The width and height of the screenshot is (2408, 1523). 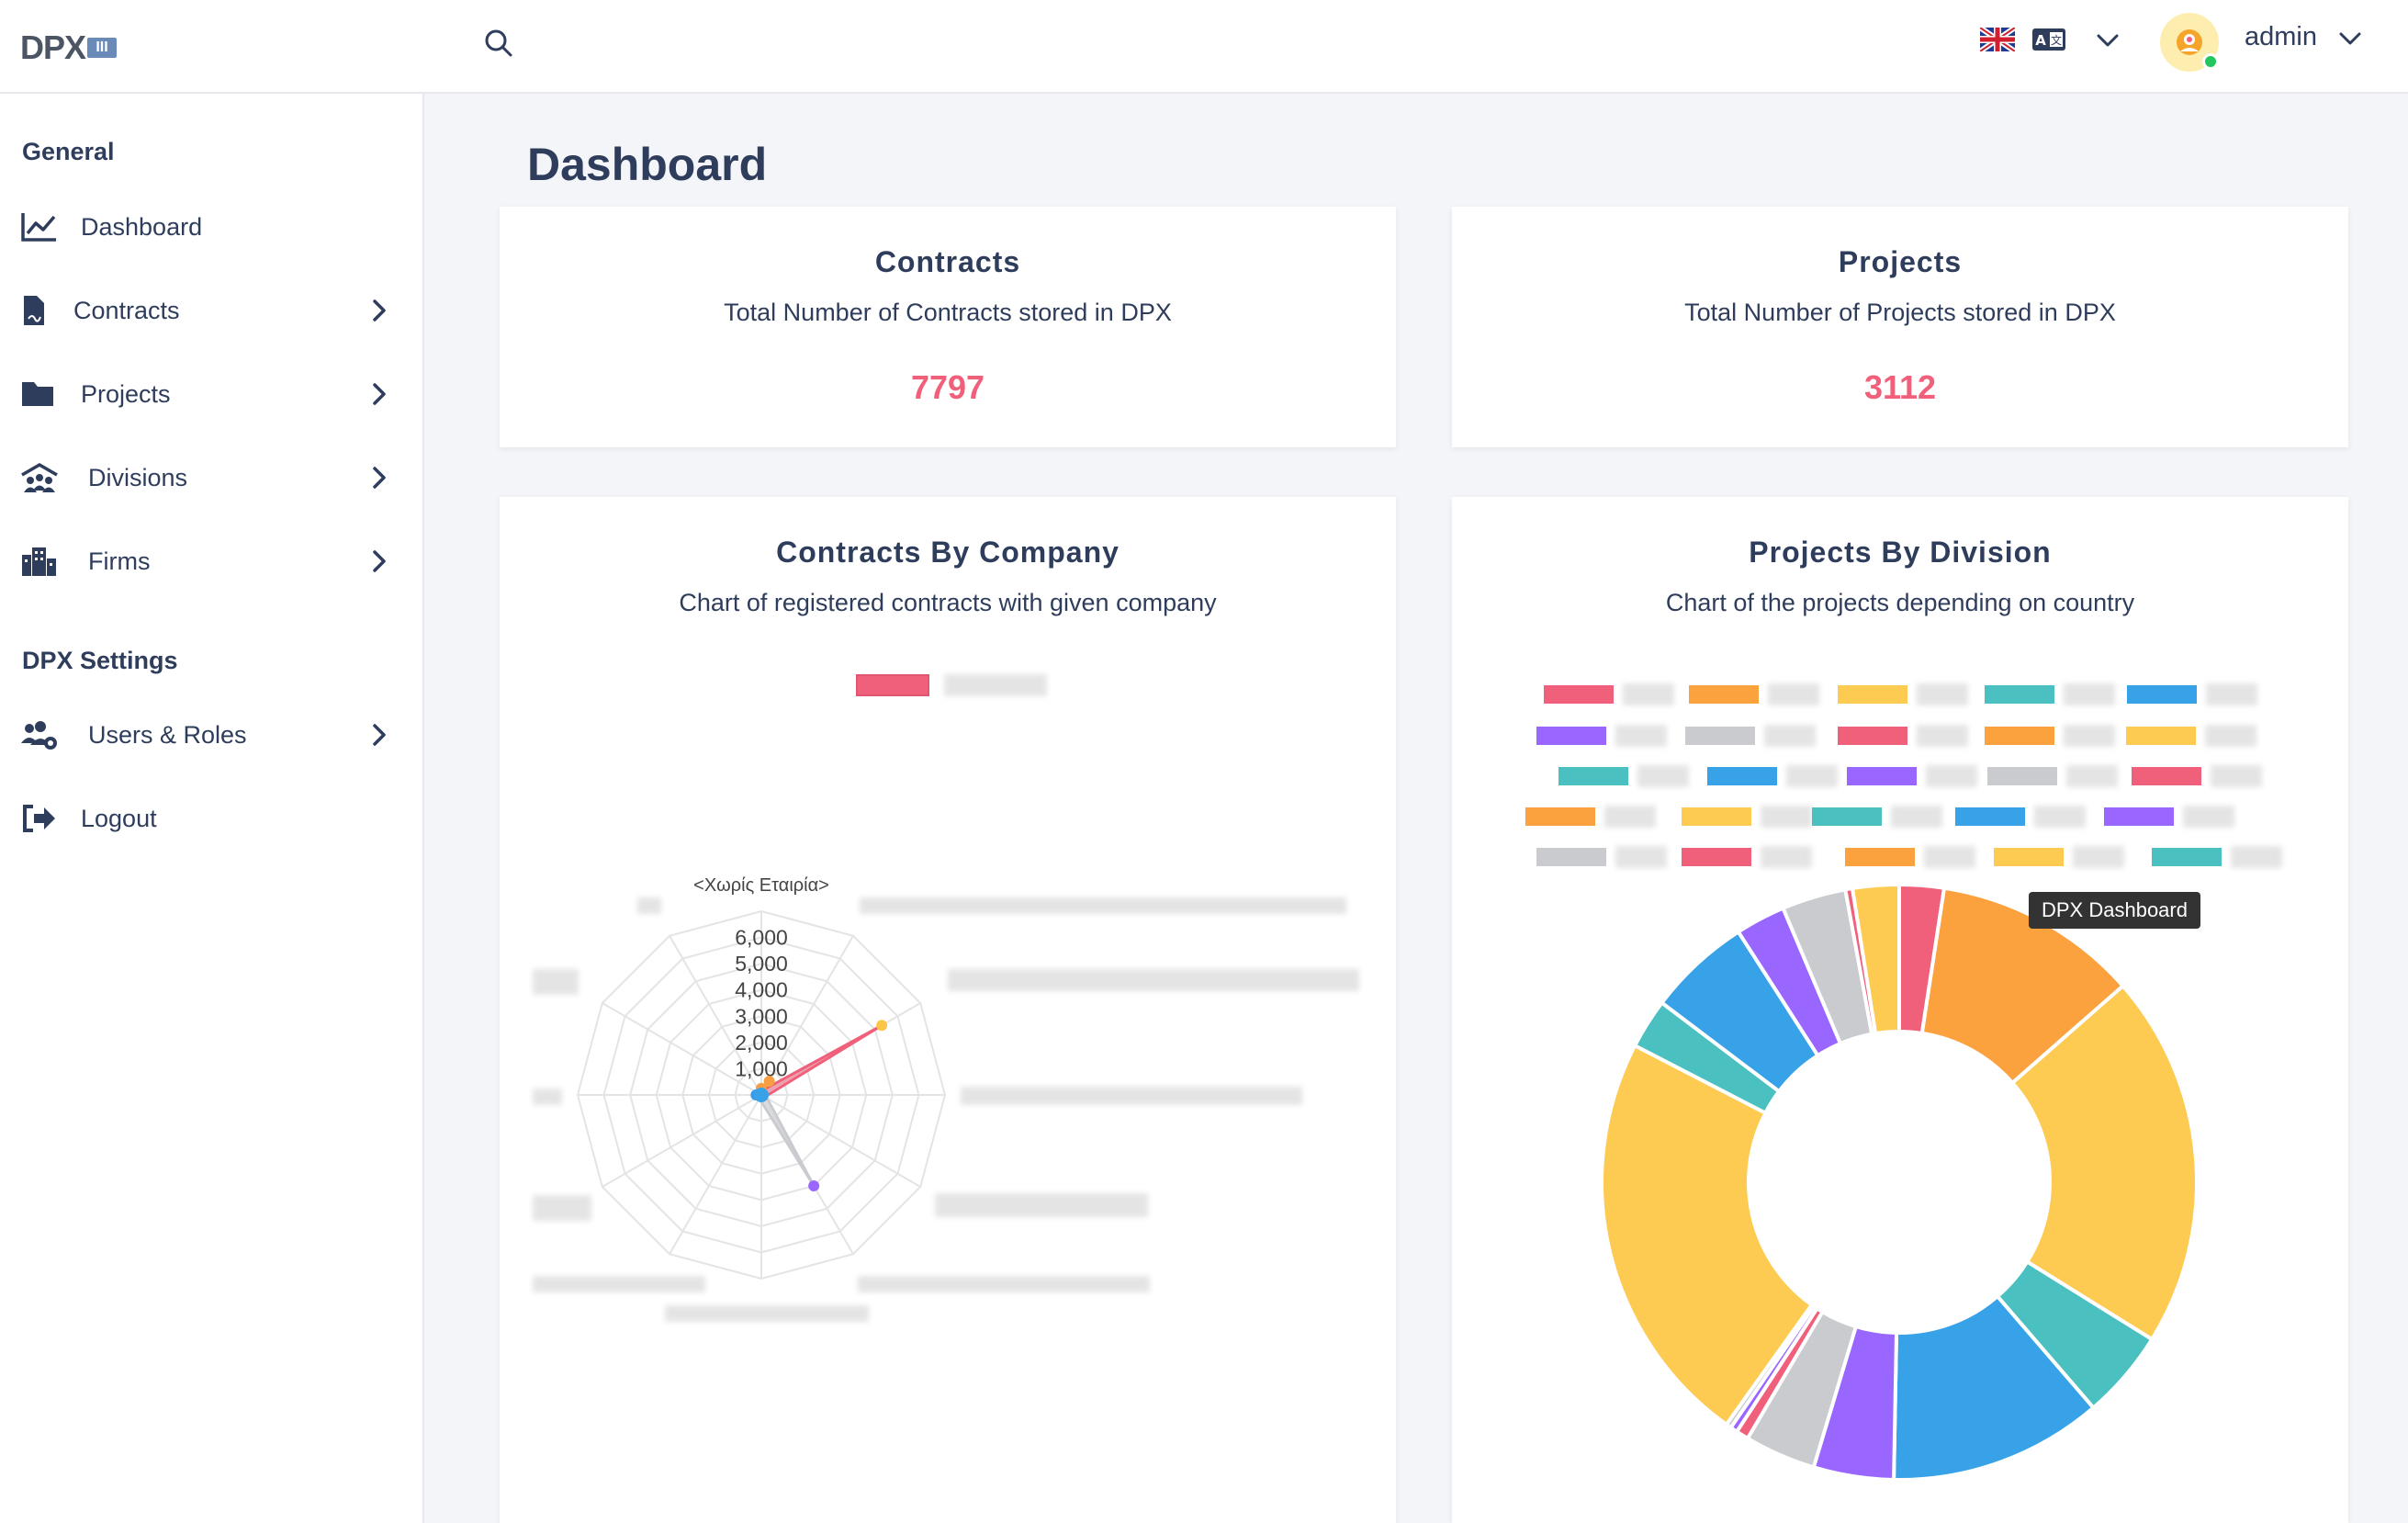 I want to click on projects-count: 3112, so click(x=1900, y=387).